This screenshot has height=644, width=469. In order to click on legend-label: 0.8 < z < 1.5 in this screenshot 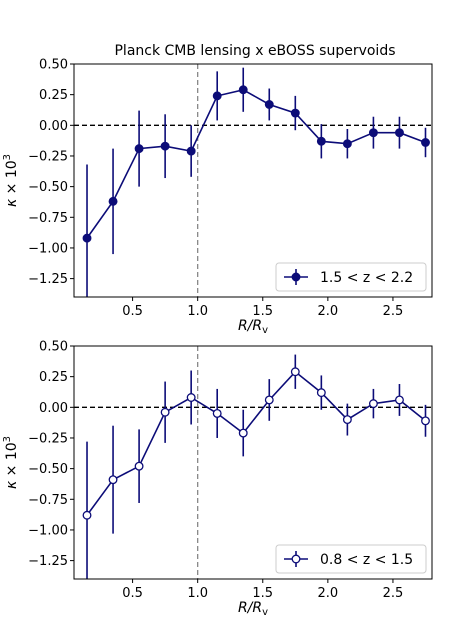, I will do `click(366, 560)`.